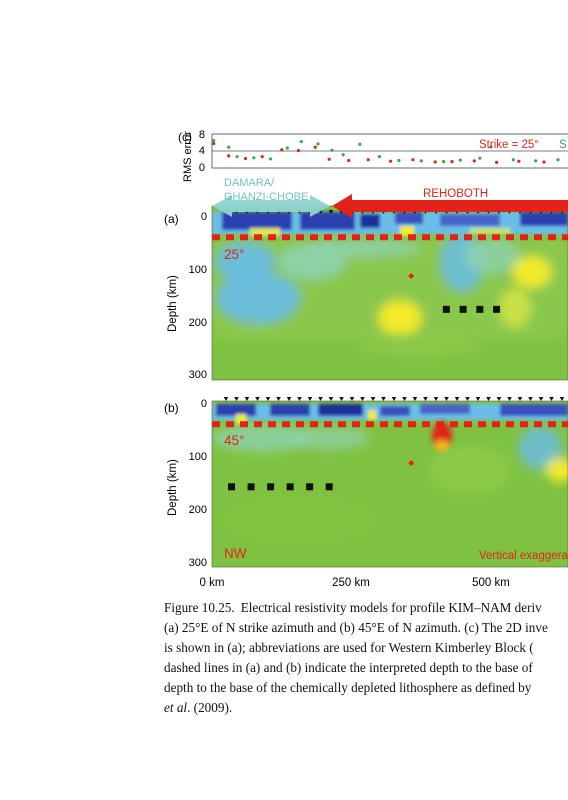  I want to click on rms-points, so click(386, 151).